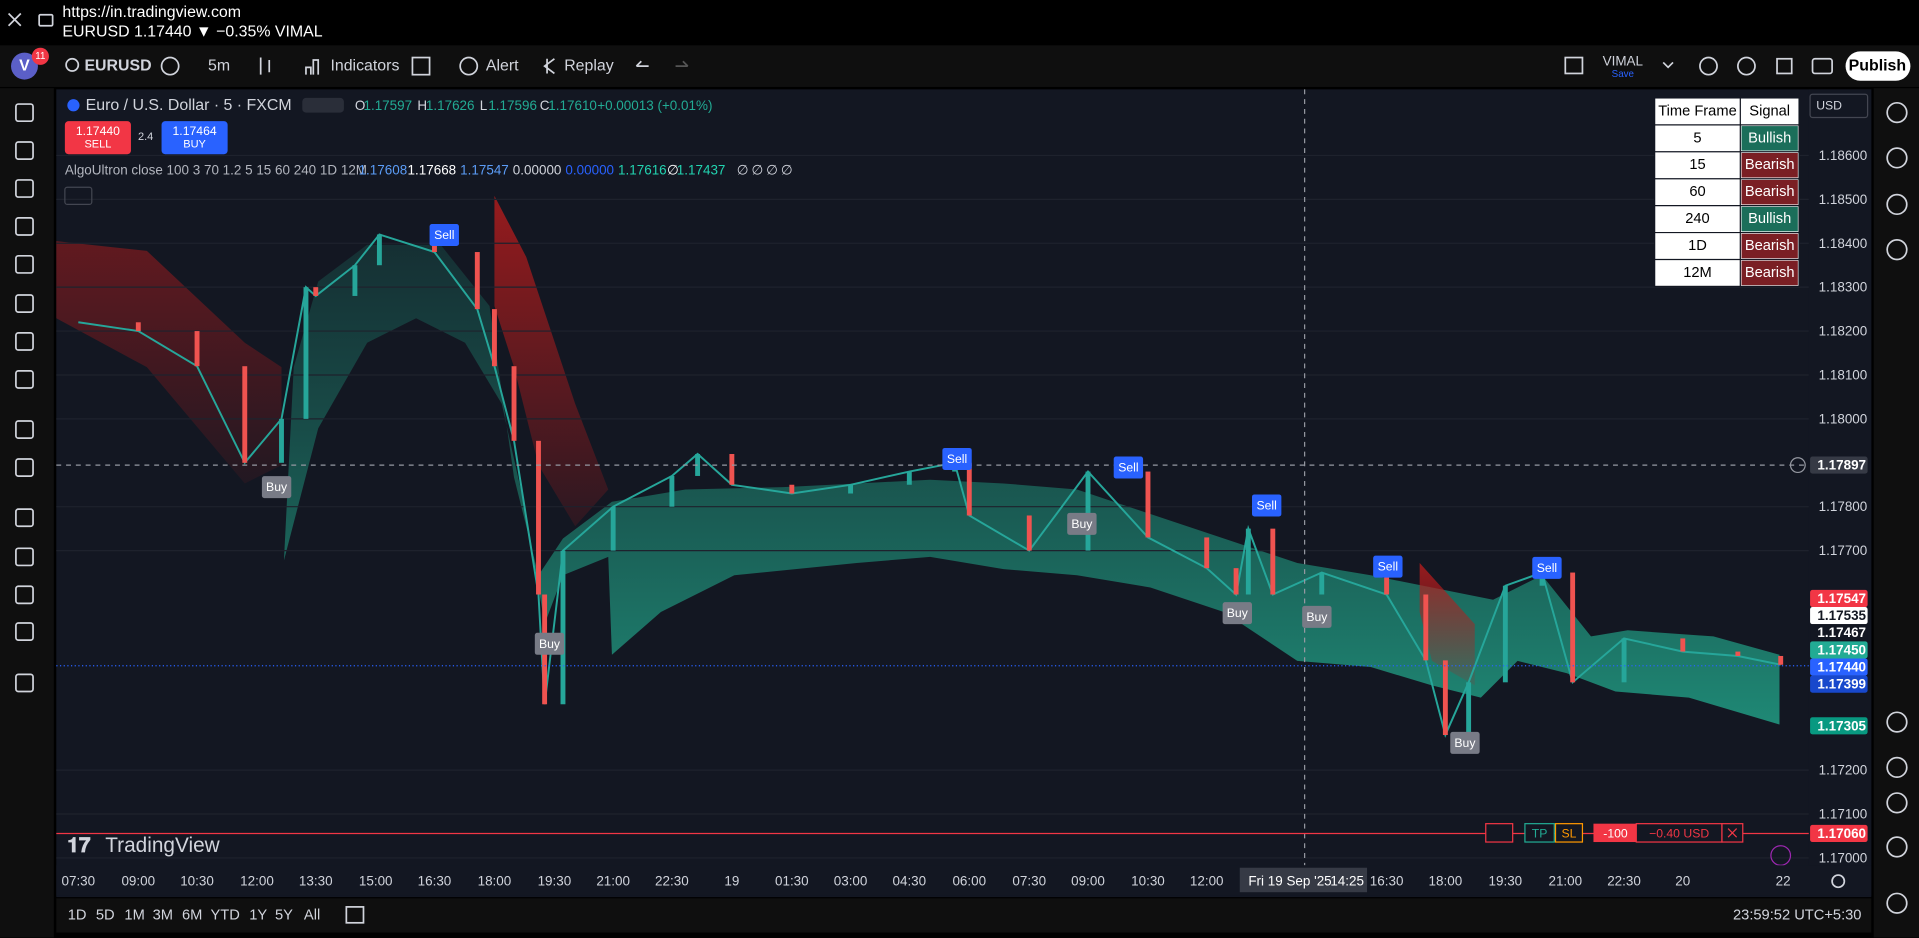 The height and width of the screenshot is (938, 1919). I want to click on ohlc-key: O, so click(360, 105).